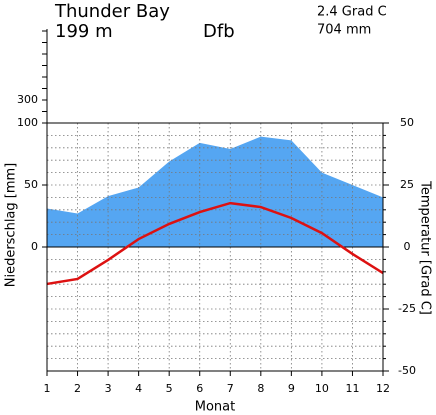 This screenshot has height=415, width=436. I want to click on x-tick-label: 10, so click(322, 388).